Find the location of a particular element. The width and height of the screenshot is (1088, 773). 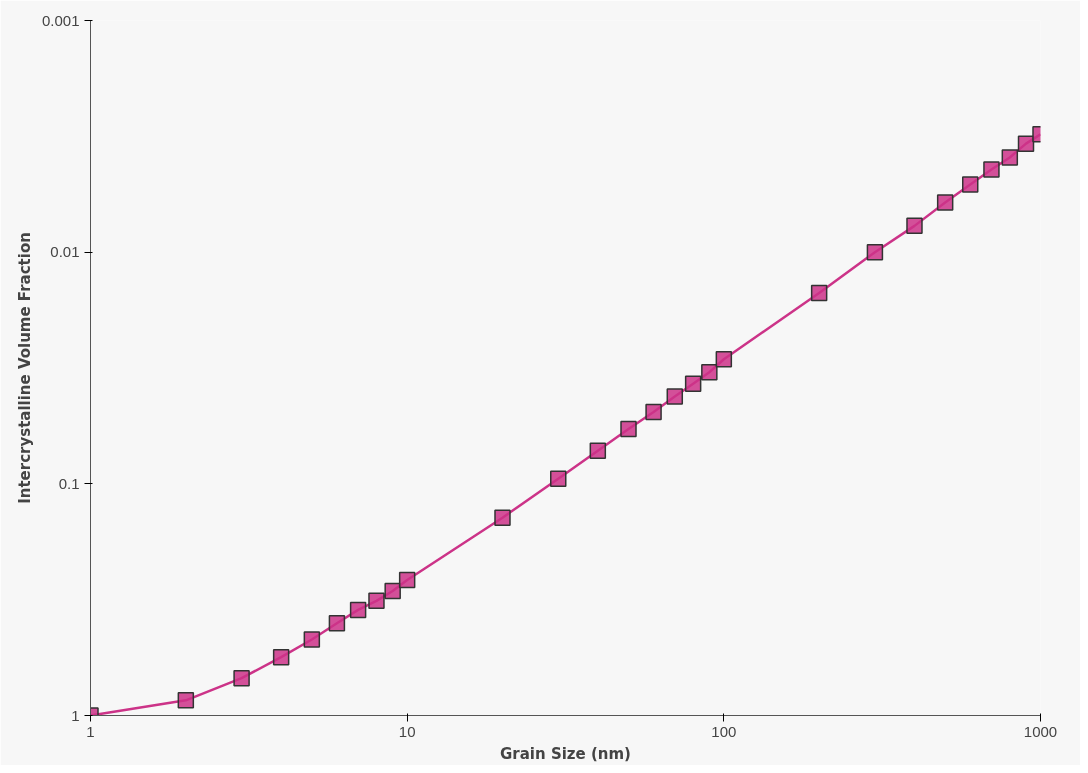

y-tick-label: 0.01 is located at coordinates (65, 252).